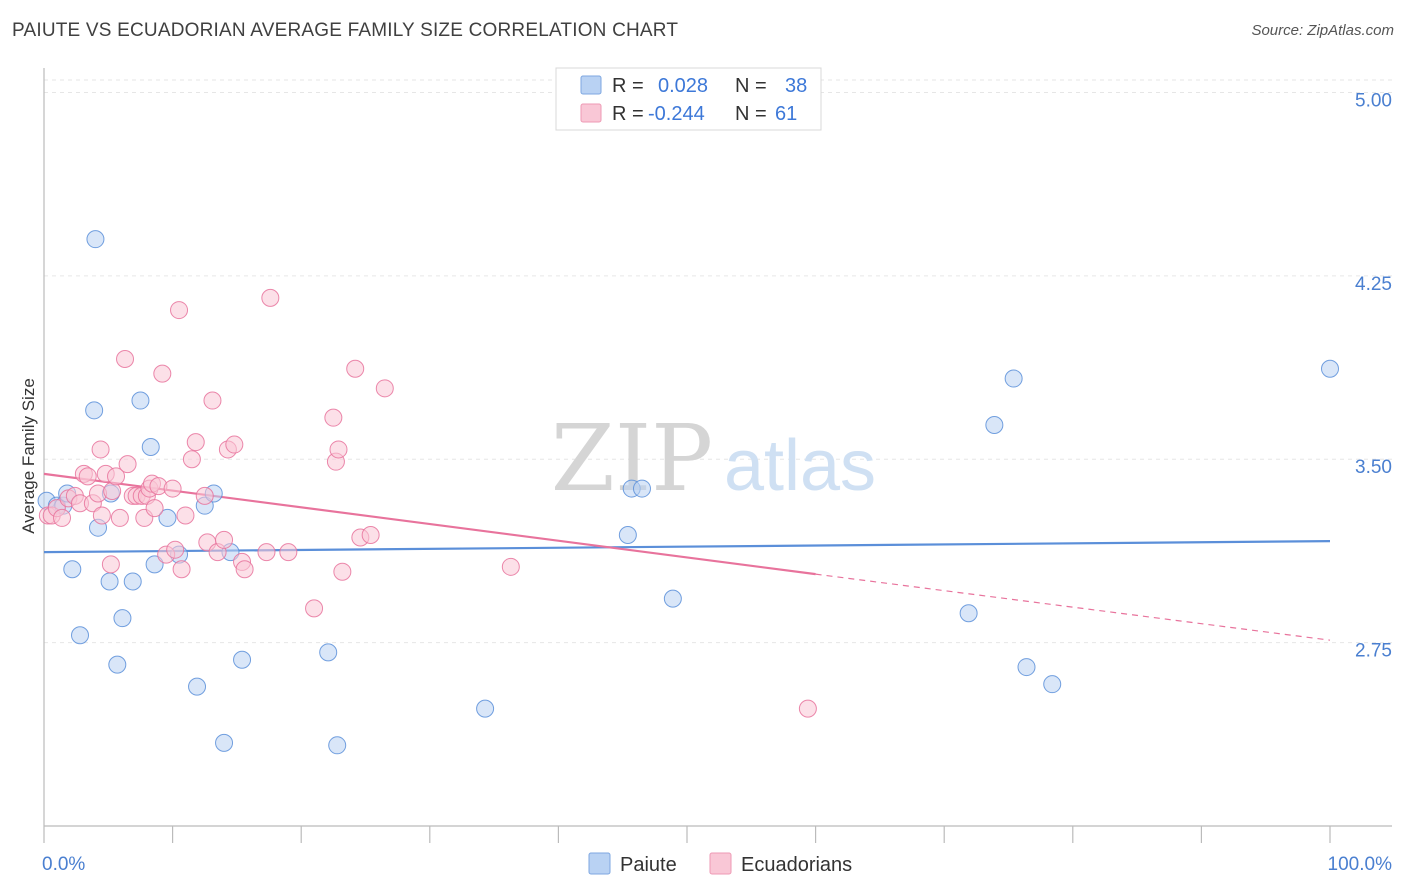  Describe the element at coordinates (683, 86) in the screenshot. I see `legend-r-value: 0.028` at that location.